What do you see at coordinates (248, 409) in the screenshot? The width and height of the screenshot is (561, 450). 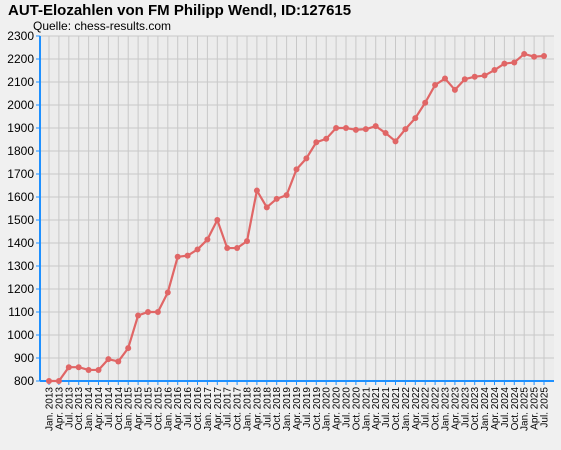 I see `x-tick-label: Jan. 2018` at bounding box center [248, 409].